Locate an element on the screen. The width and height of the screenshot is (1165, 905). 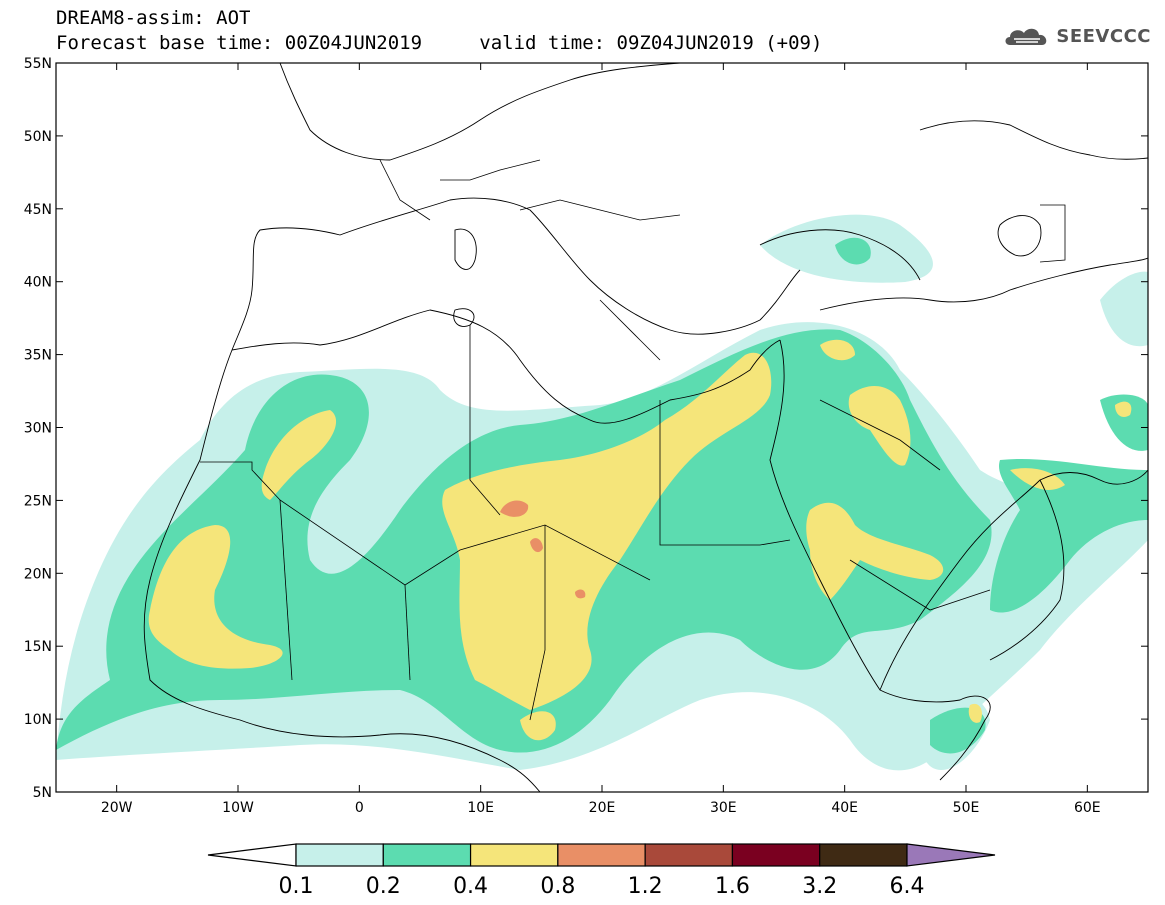
lat-tick-label: 35N is located at coordinates (38, 356).